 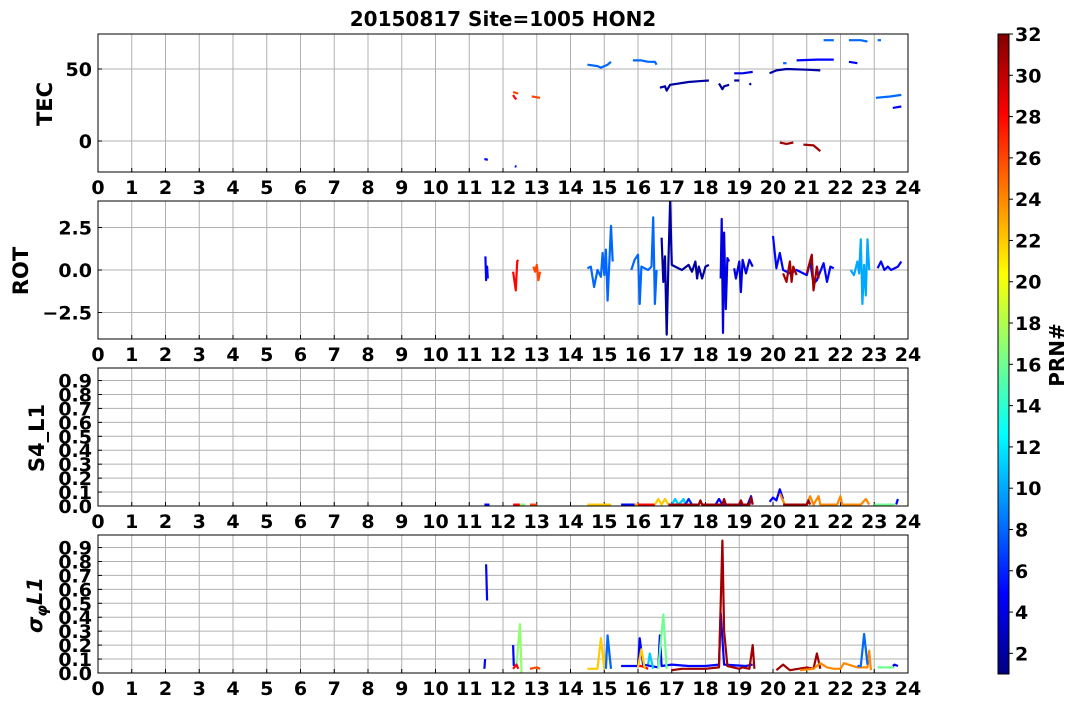 I want to click on plot-frame, so click(x=503, y=103).